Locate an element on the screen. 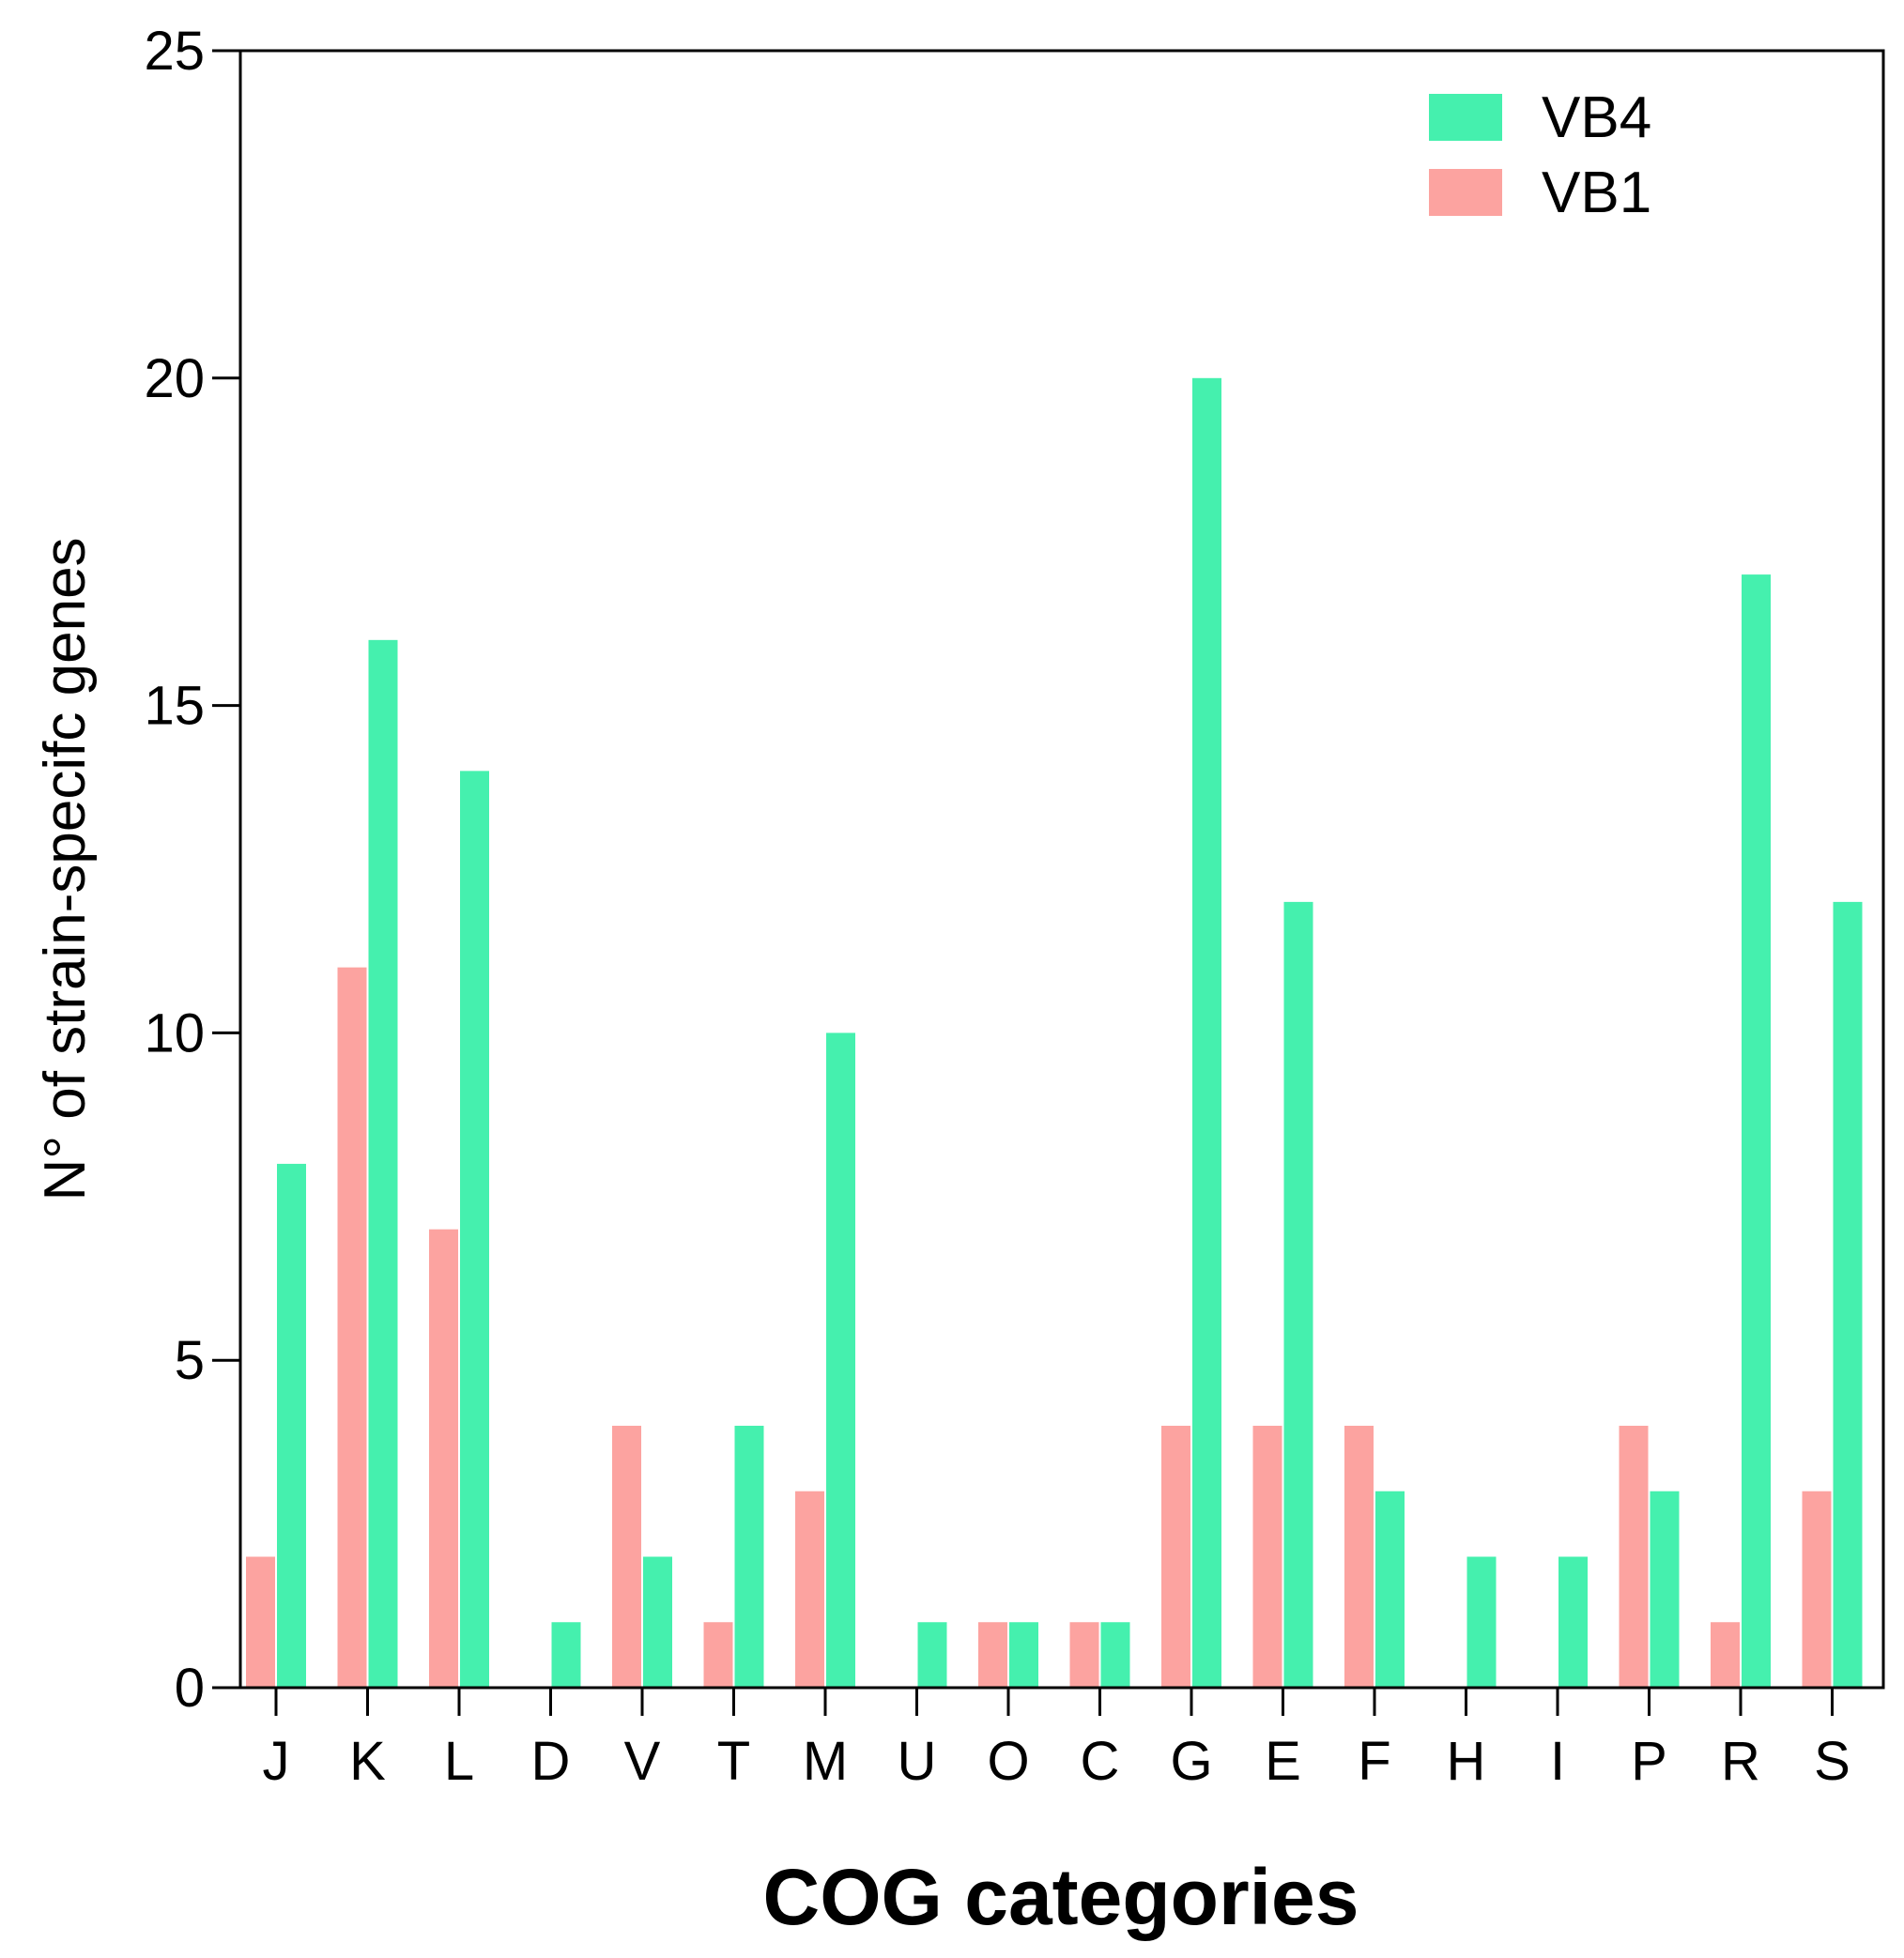 Image resolution: width=1904 pixels, height=1958 pixels. bar-vb1-l is located at coordinates (443, 1458).